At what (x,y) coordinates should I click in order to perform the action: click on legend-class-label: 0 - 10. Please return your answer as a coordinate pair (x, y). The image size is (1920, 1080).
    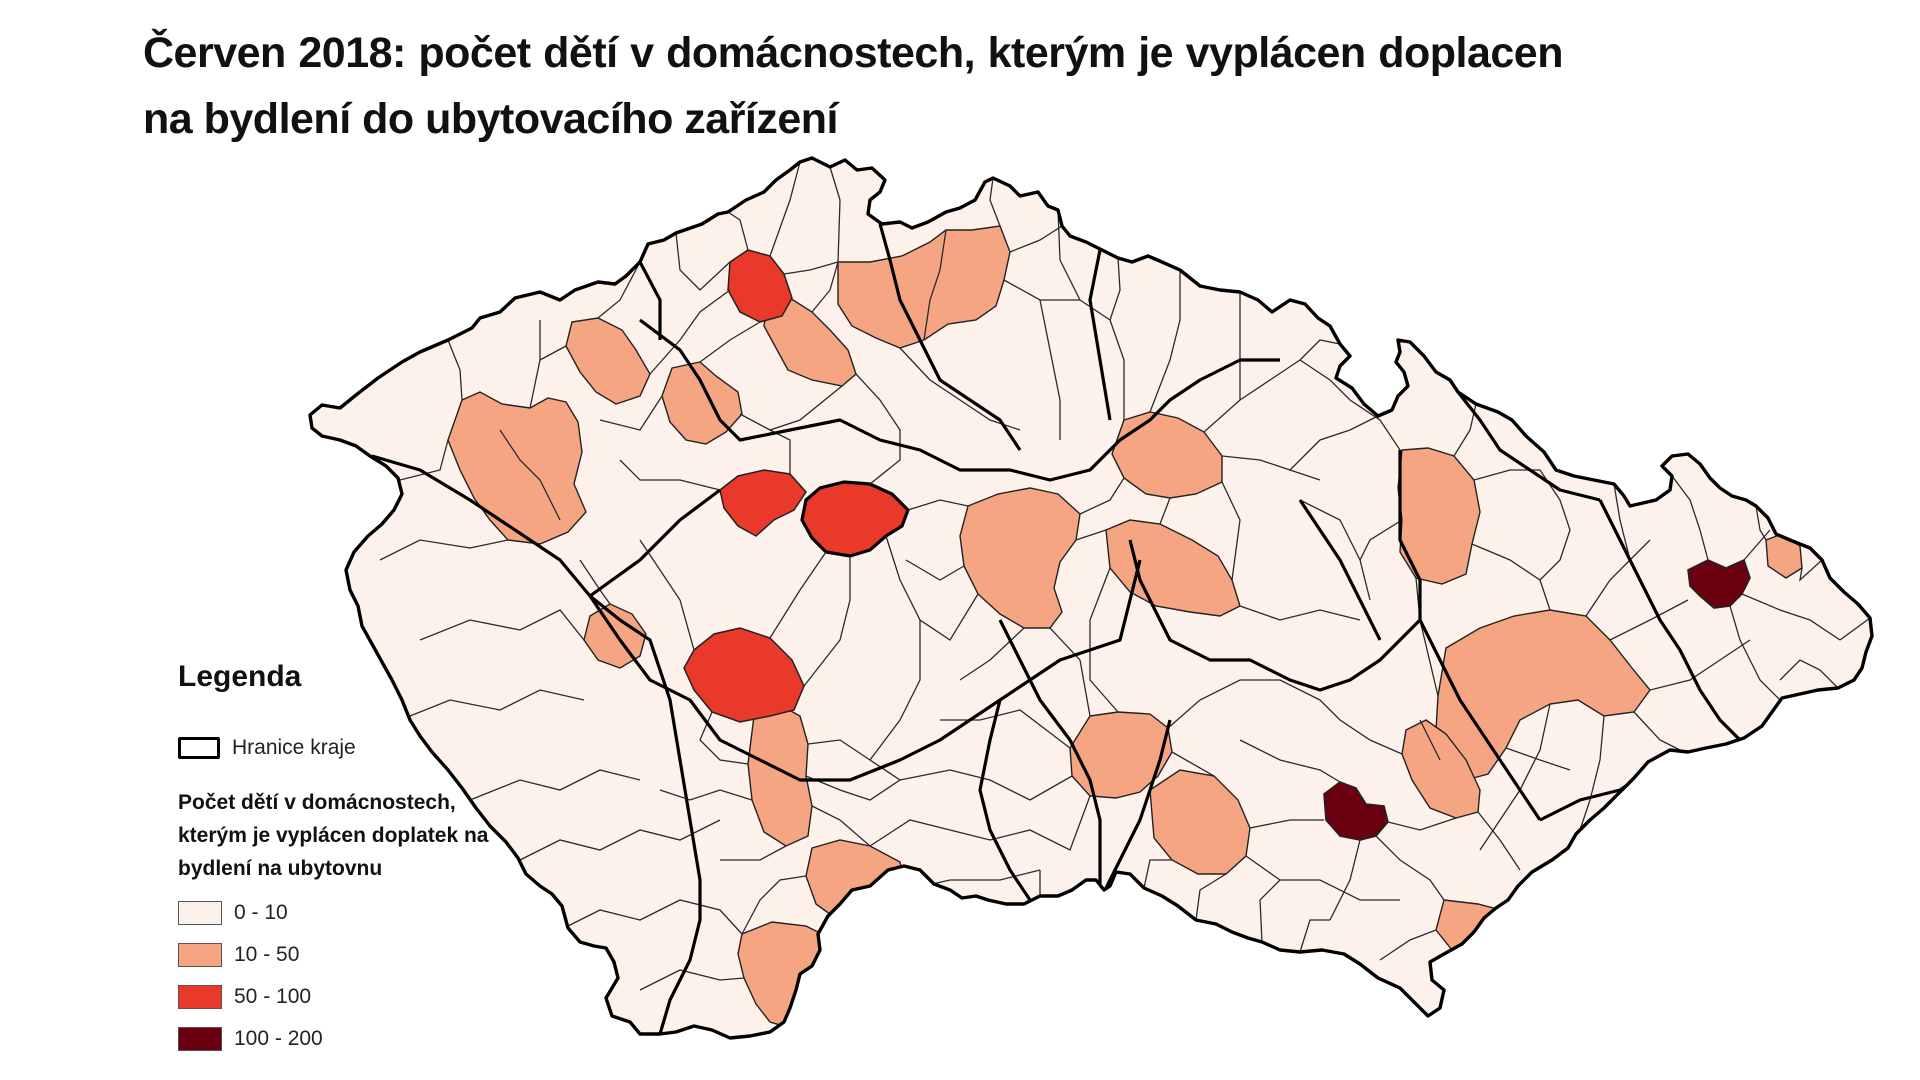
    Looking at the image, I should click on (261, 912).